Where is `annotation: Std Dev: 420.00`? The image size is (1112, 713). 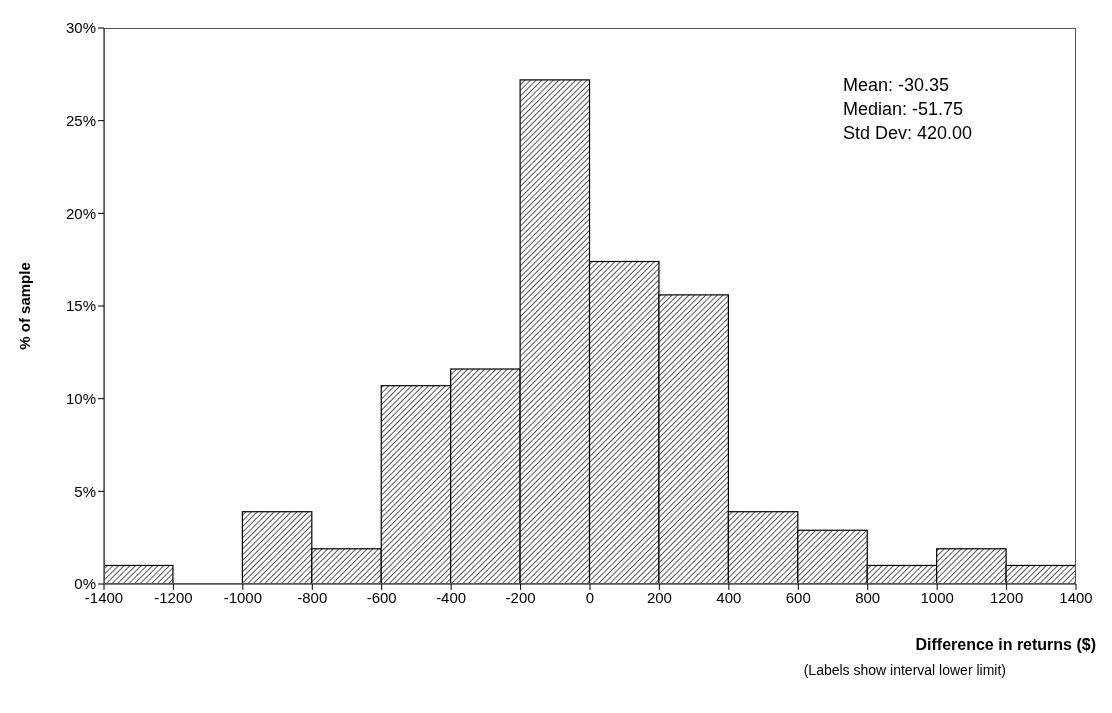
annotation: Std Dev: 420.00 is located at coordinates (908, 133).